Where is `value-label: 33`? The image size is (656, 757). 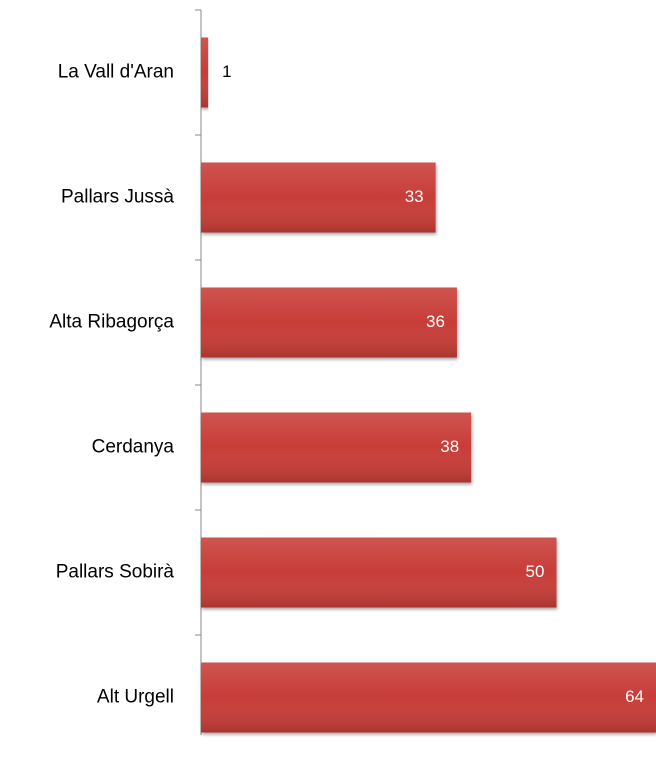 value-label: 33 is located at coordinates (414, 196).